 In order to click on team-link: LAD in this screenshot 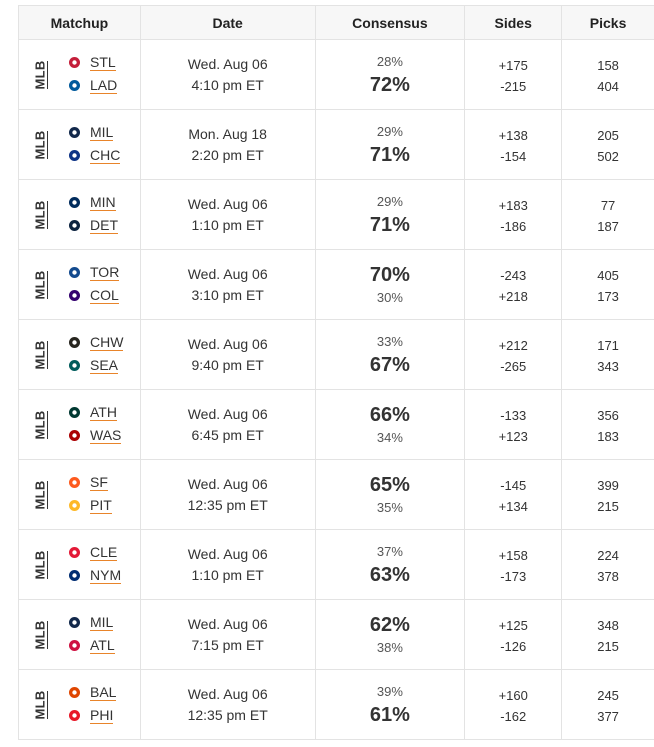, I will do `click(104, 85)`.